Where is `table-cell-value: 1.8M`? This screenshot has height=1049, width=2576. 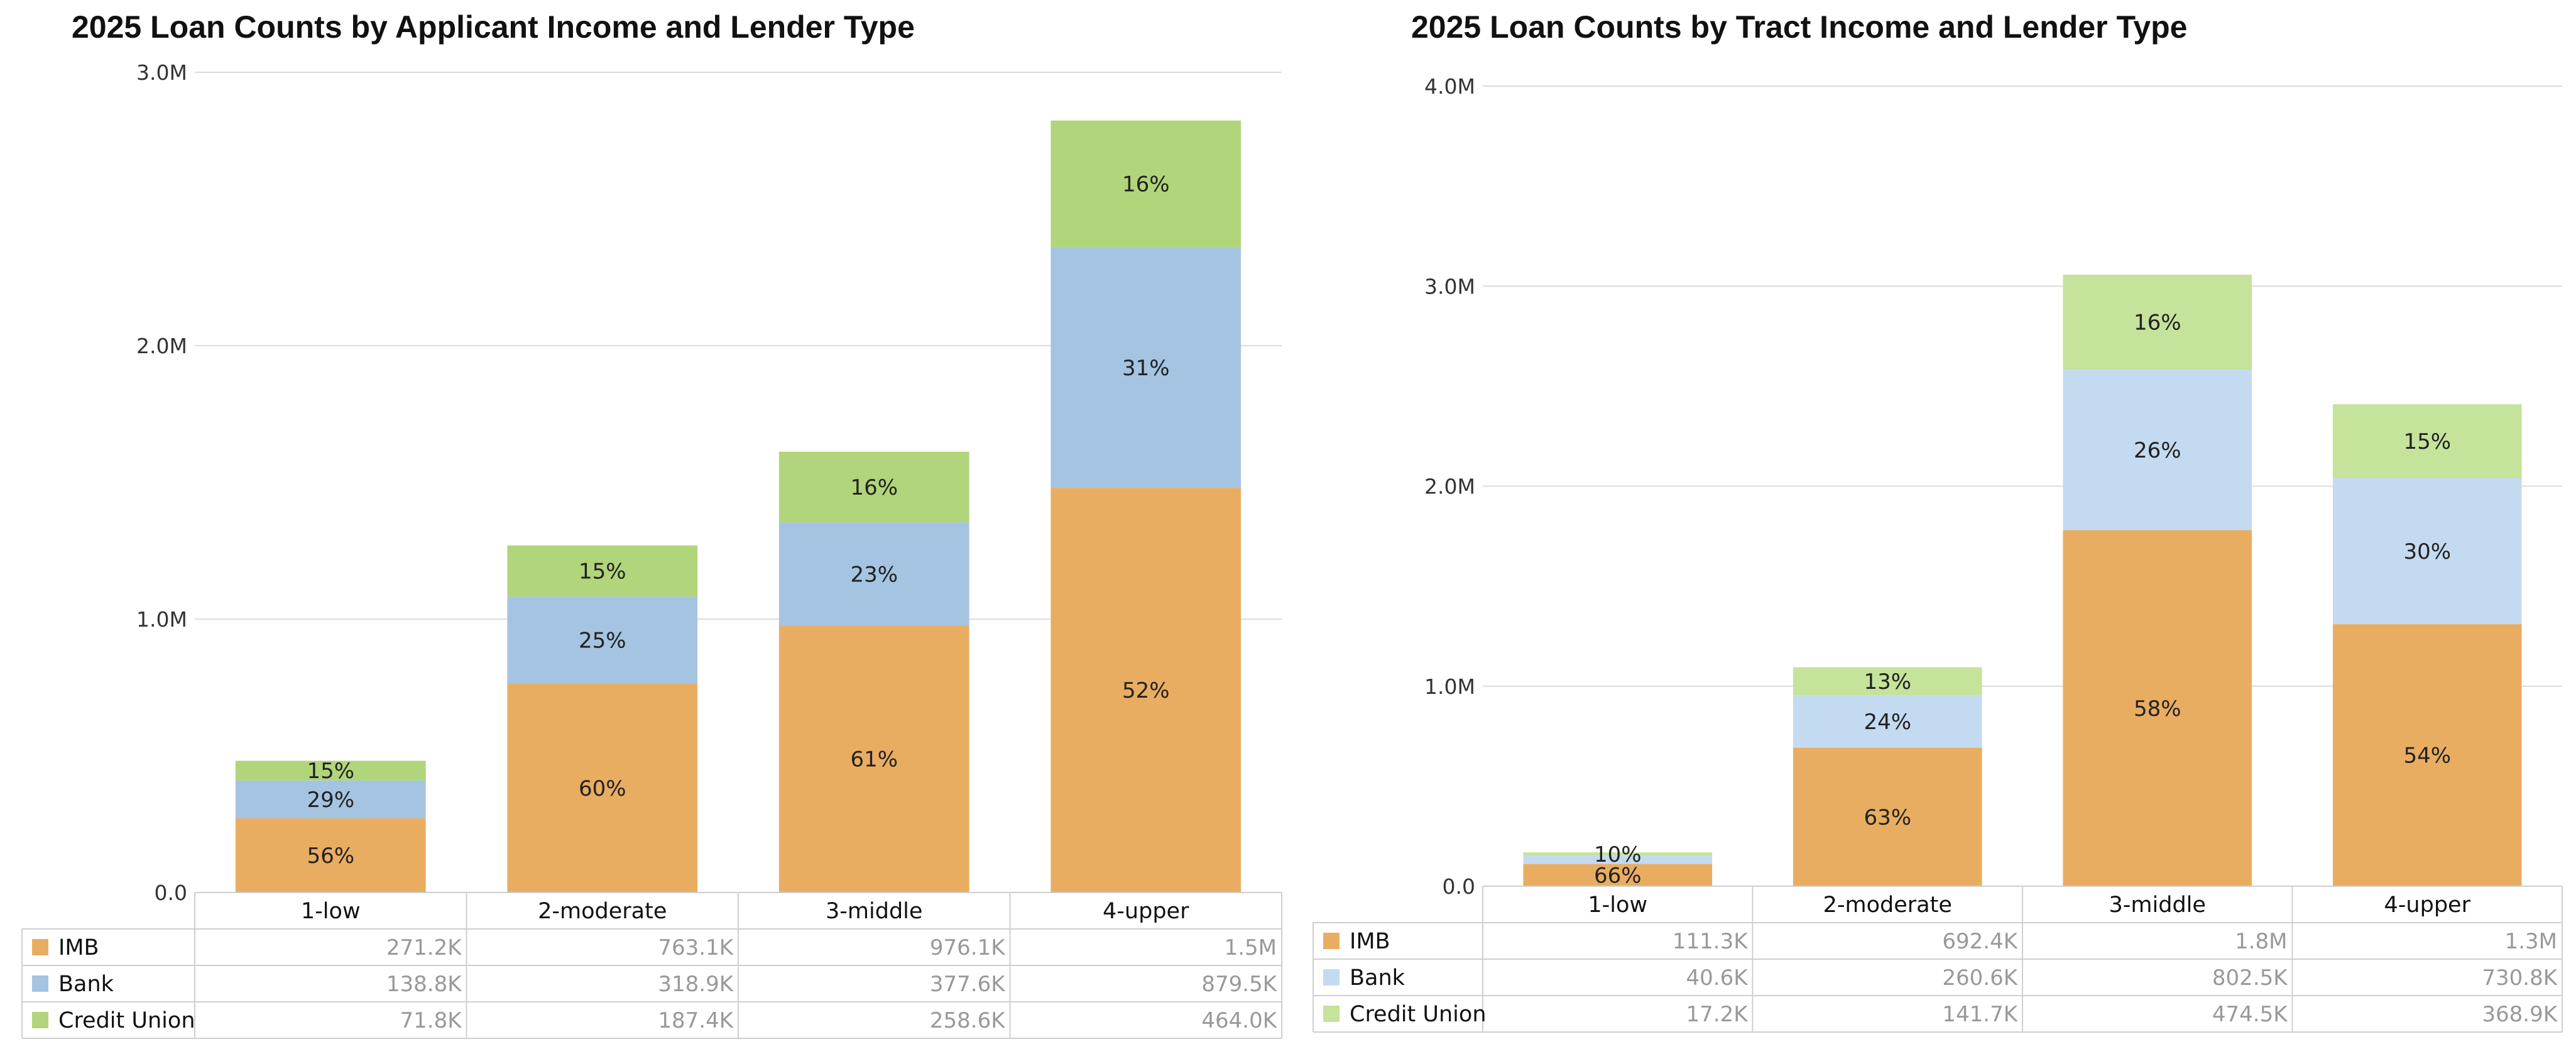 table-cell-value: 1.8M is located at coordinates (2261, 941).